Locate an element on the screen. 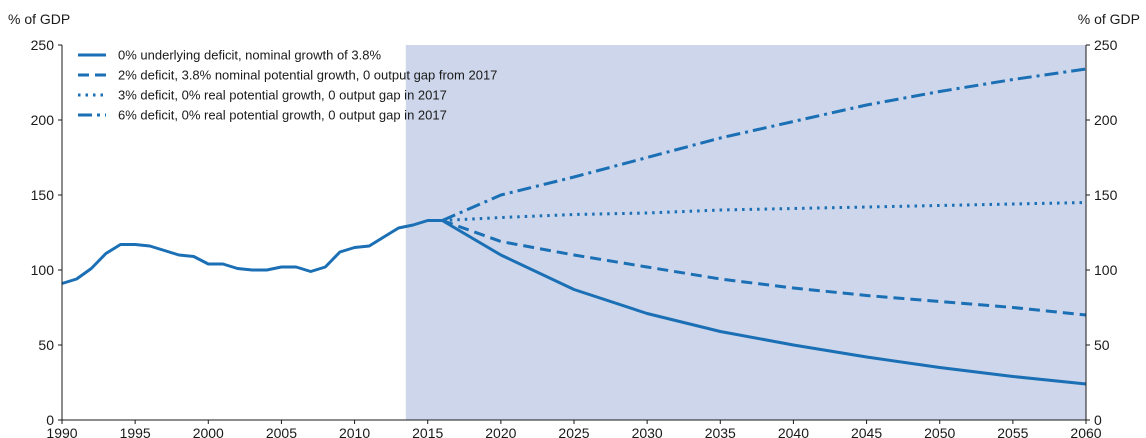 The height and width of the screenshot is (438, 1146). y-unit-left: % of GDP is located at coordinates (39, 19).